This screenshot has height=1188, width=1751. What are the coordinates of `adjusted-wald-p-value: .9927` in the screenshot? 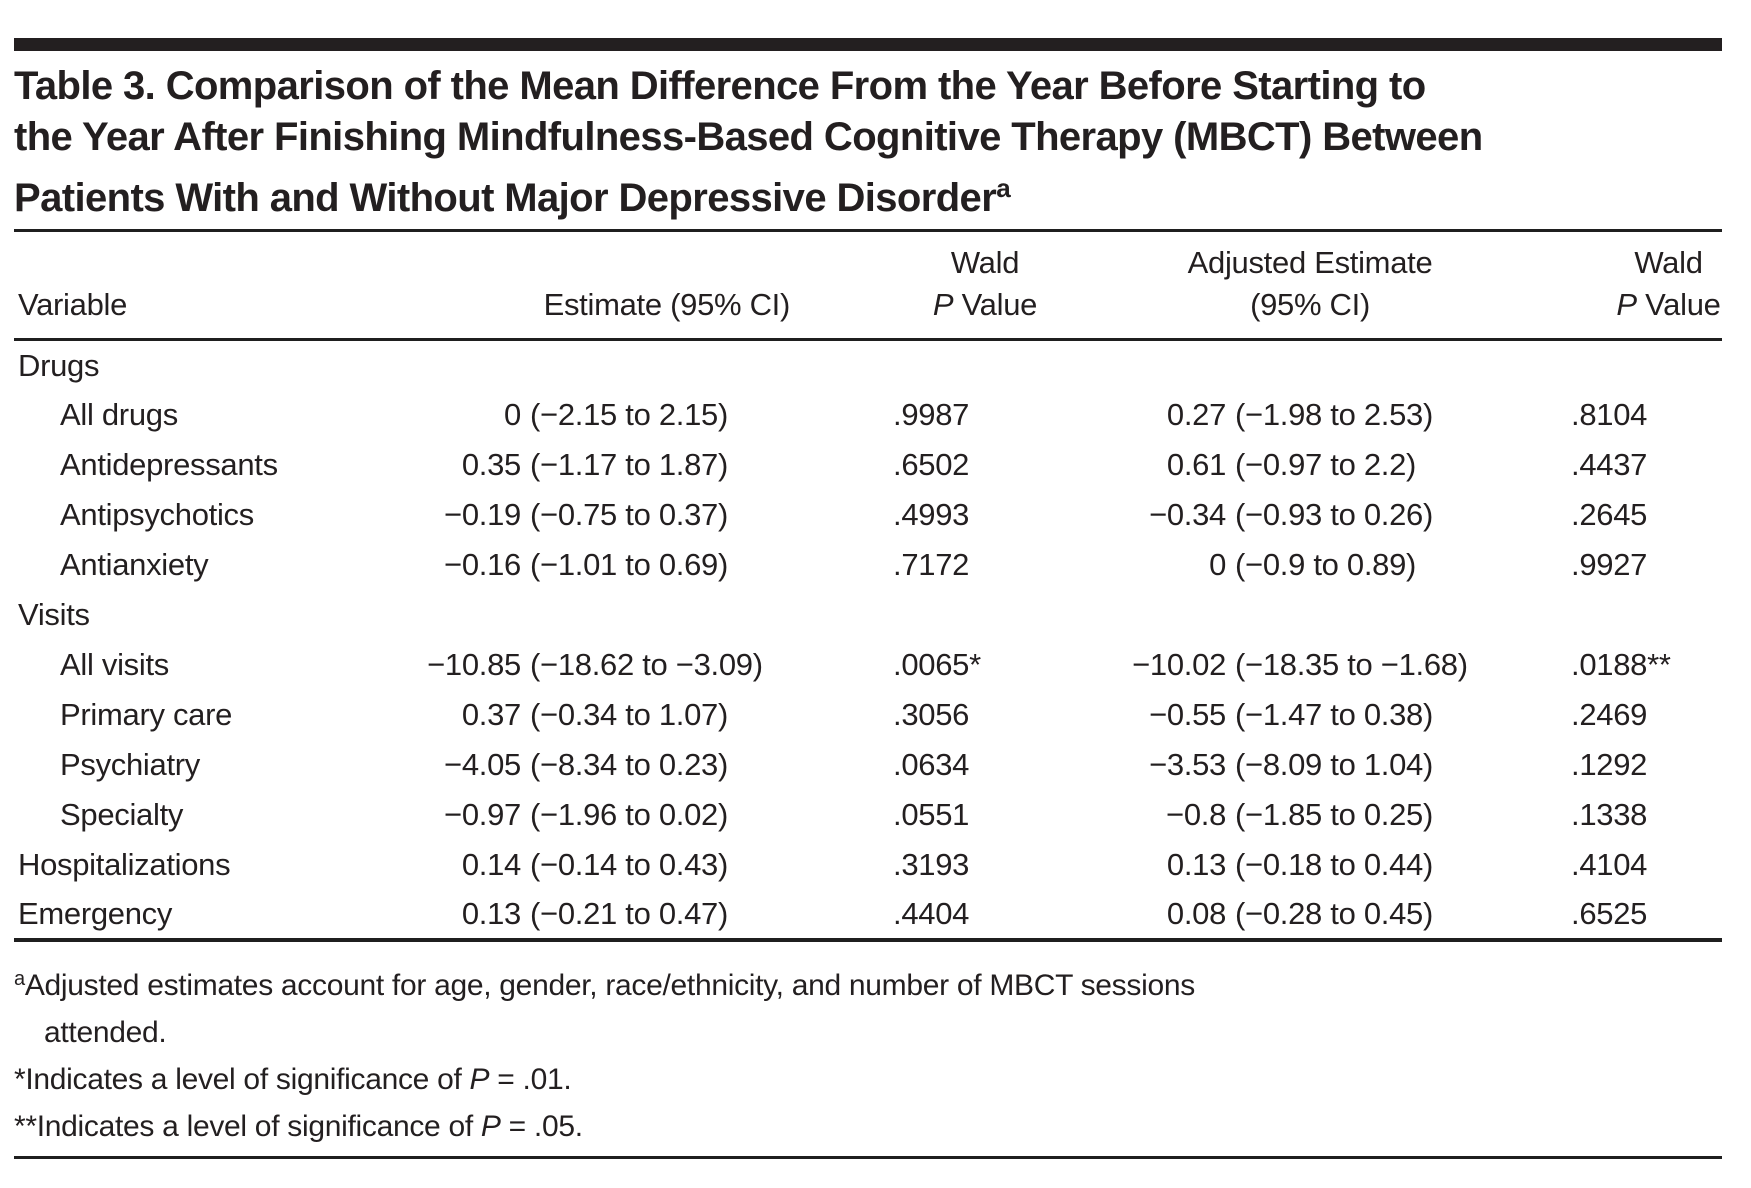 It's located at (1609, 564).